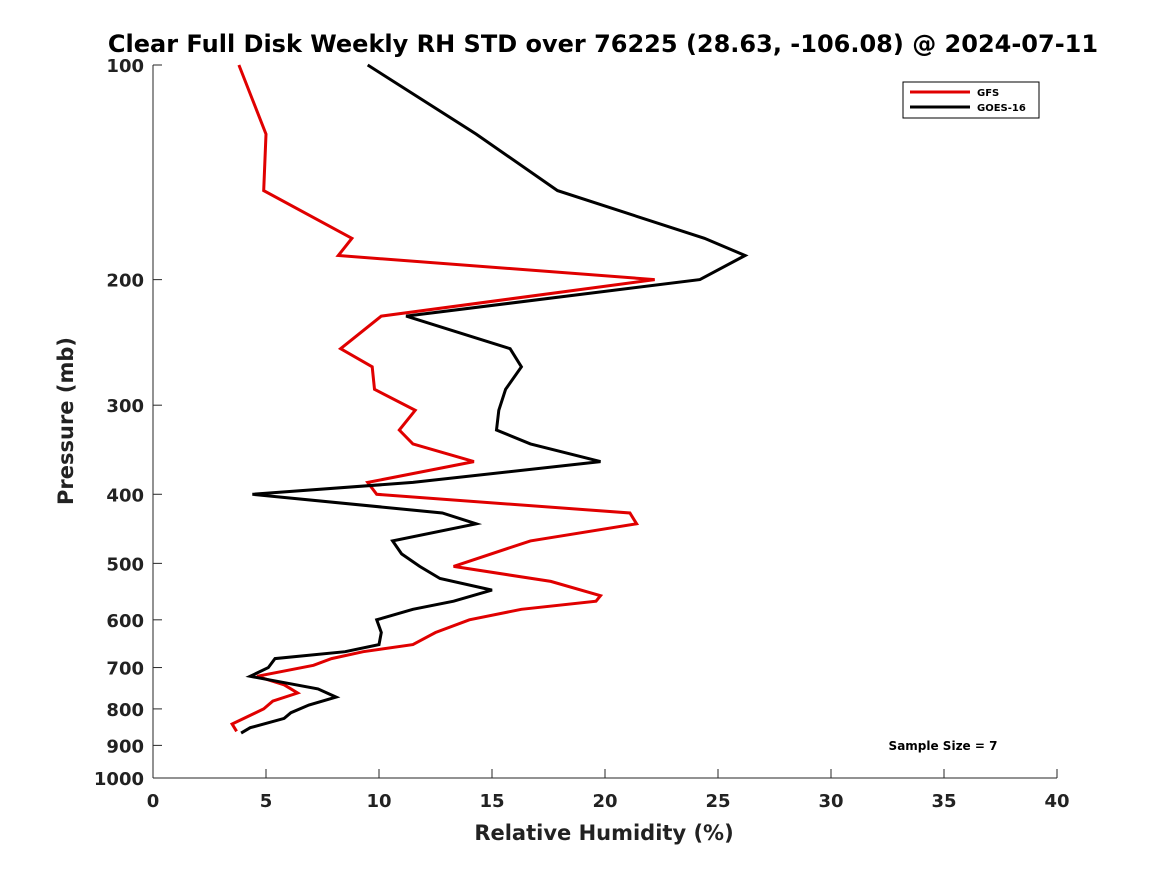 This screenshot has width=1167, height=875. Describe the element at coordinates (119, 423) in the screenshot. I see `y-tick-labels: 100 200 300 400 500 600 700 800 900 1000` at that location.